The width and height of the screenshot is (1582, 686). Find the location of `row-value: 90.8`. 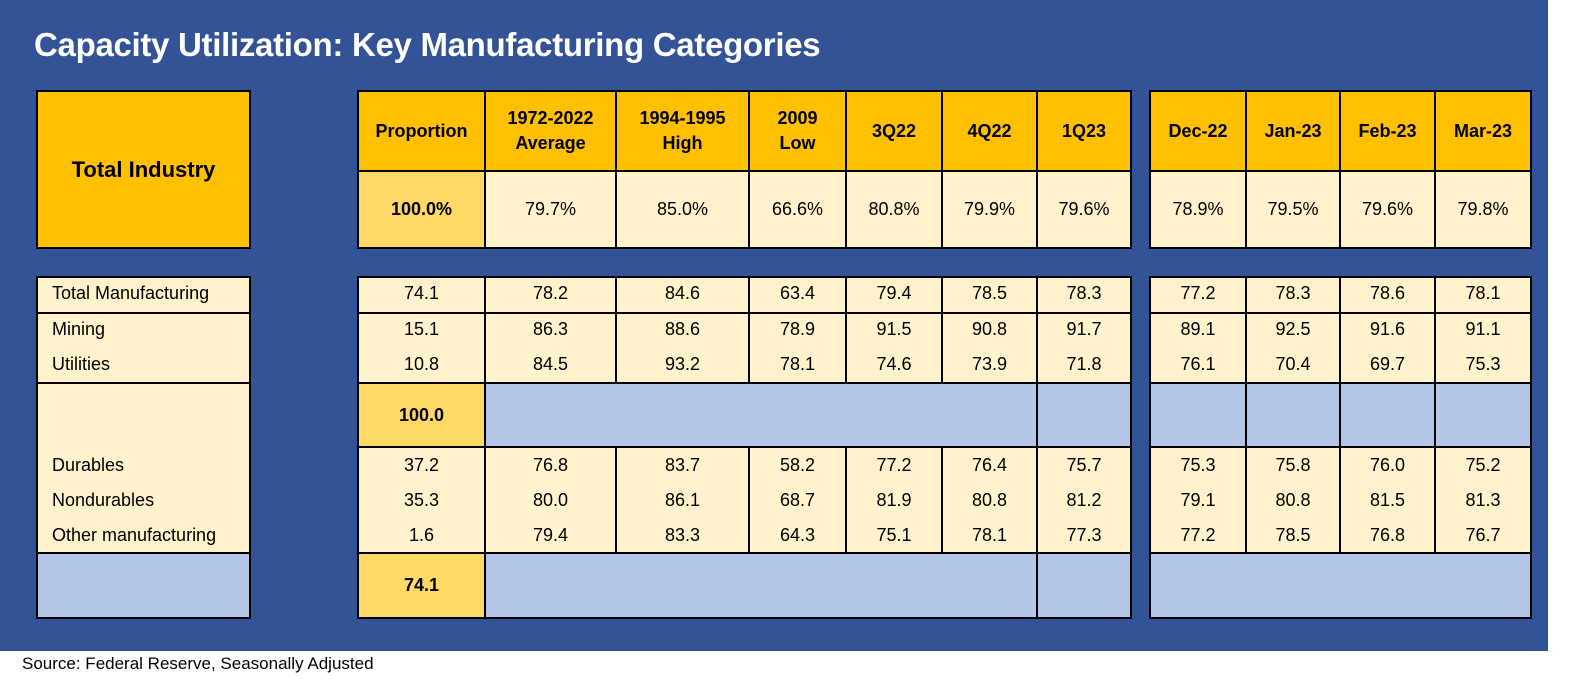

row-value: 90.8 is located at coordinates (989, 329).